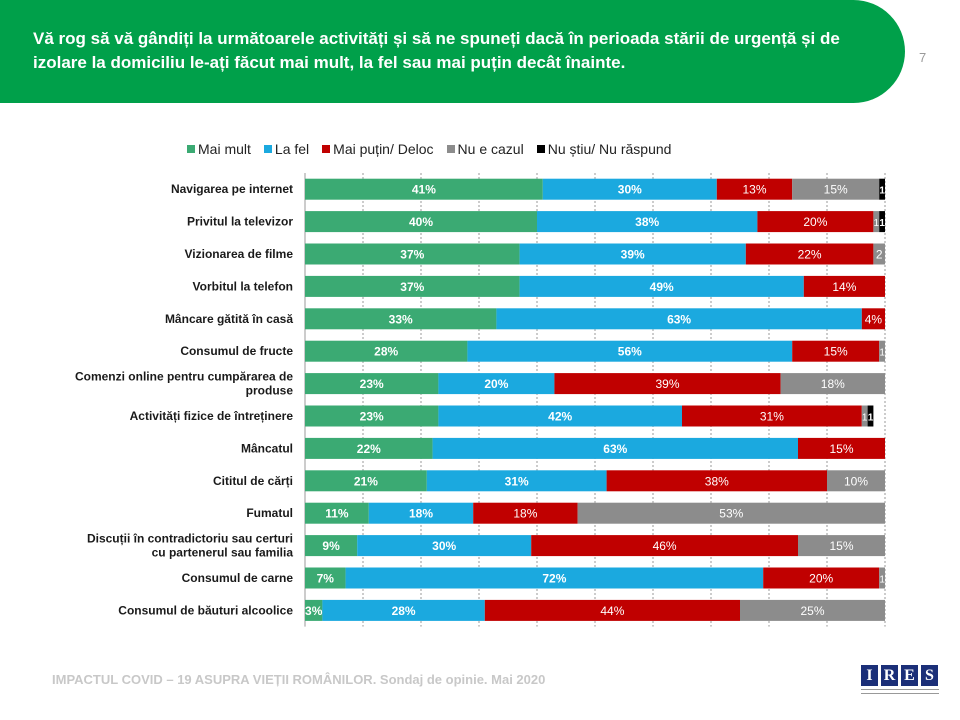  I want to click on data-label: 53%, so click(731, 514).